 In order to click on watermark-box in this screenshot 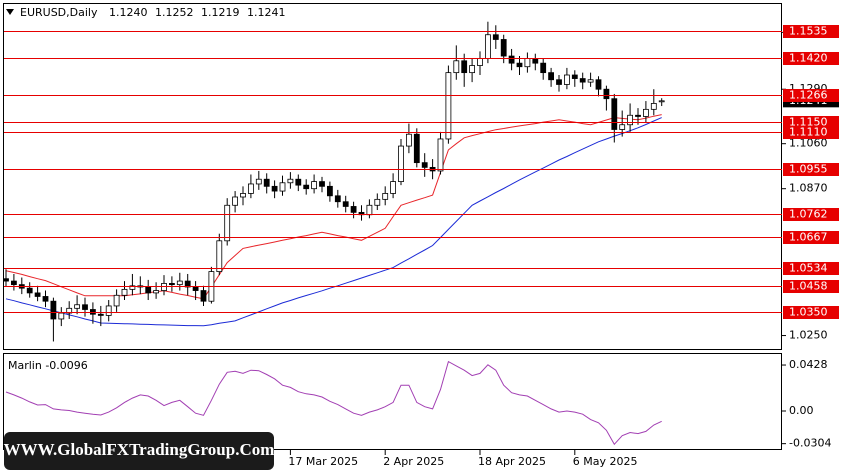, I will do `click(139, 451)`.